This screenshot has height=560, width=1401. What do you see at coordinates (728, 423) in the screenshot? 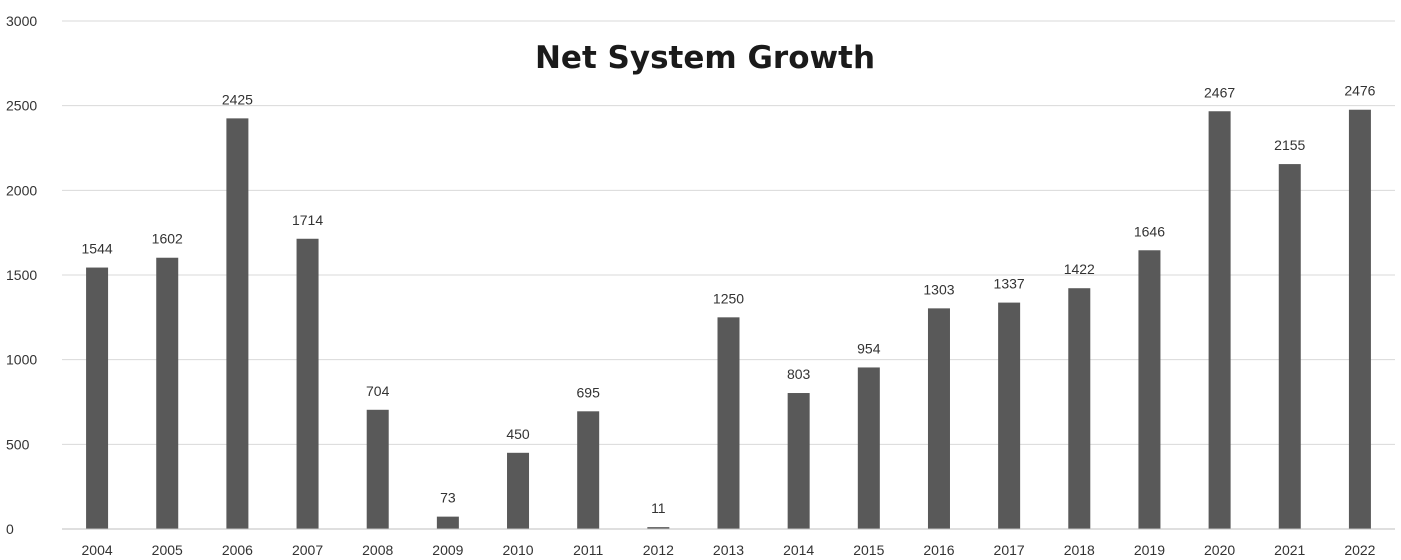
I see `bar-2013` at bounding box center [728, 423].